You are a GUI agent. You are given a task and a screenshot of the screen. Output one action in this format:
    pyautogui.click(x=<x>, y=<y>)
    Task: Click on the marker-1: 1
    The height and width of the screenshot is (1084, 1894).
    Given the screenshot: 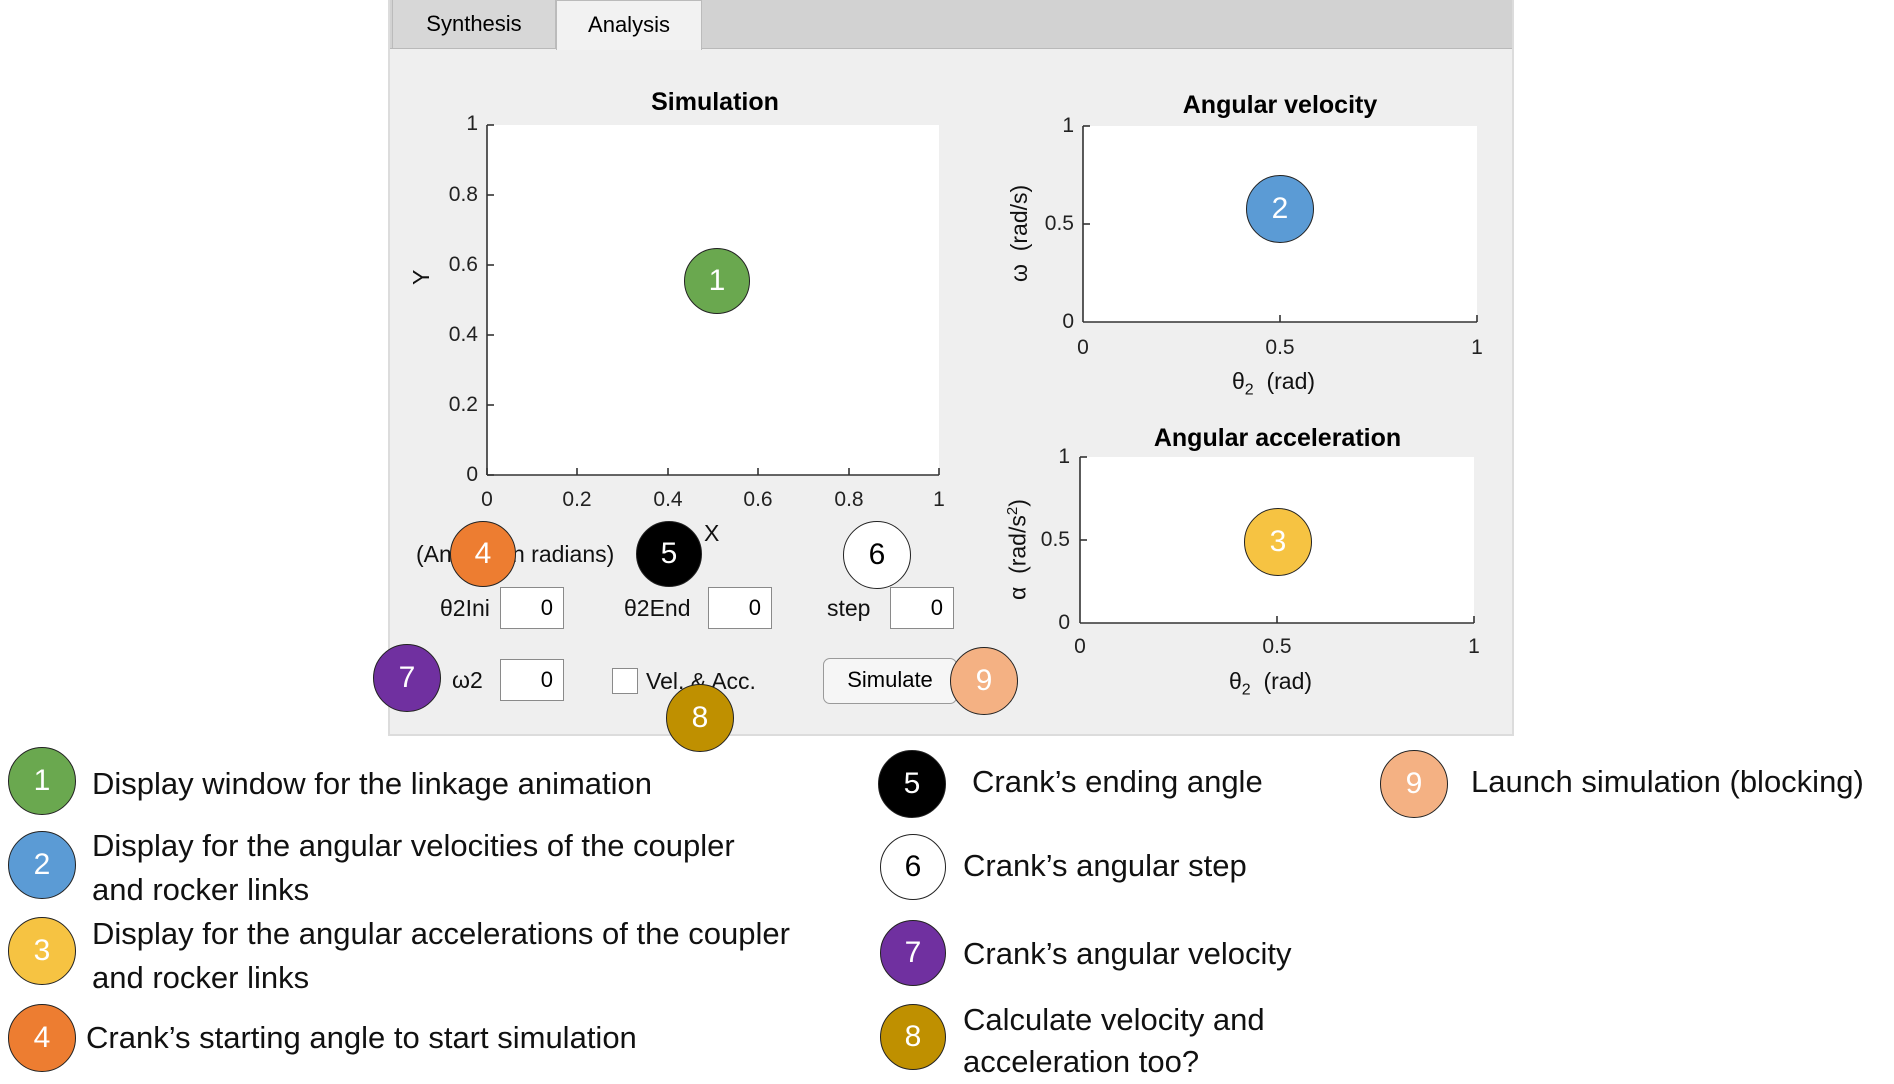 What is the action you would take?
    pyautogui.click(x=717, y=281)
    